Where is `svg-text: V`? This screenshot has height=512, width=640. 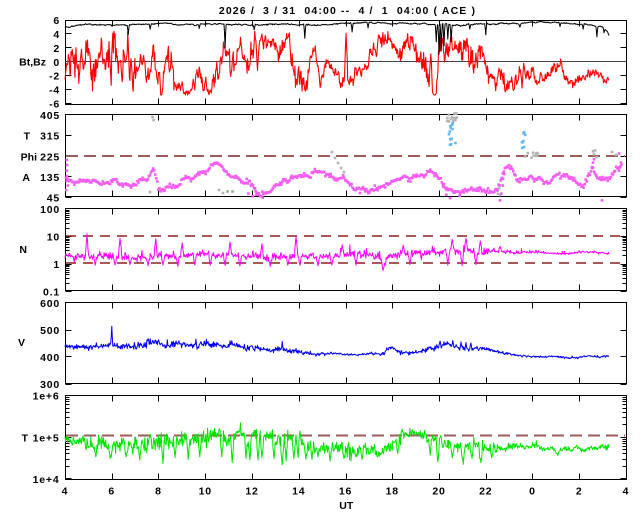
svg-text: V is located at coordinates (21, 343).